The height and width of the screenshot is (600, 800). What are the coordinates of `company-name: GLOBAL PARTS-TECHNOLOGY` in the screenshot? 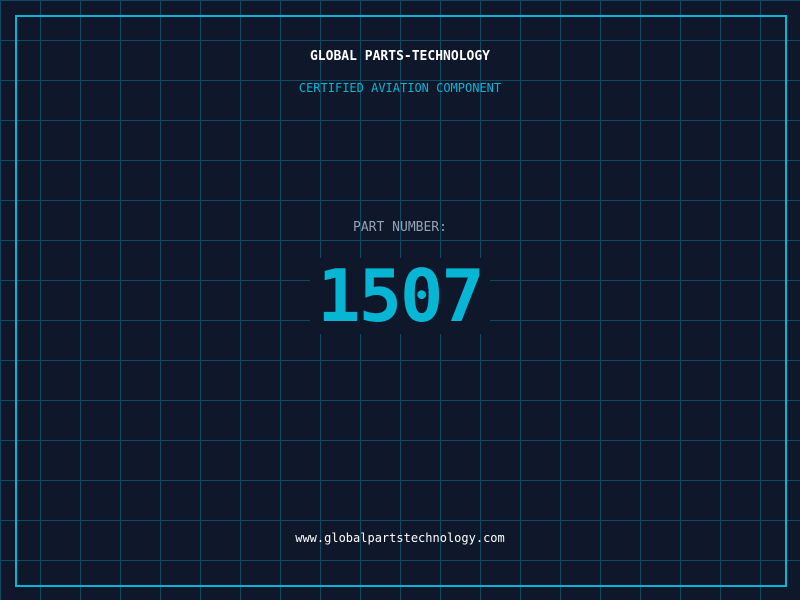 It's located at (399, 56).